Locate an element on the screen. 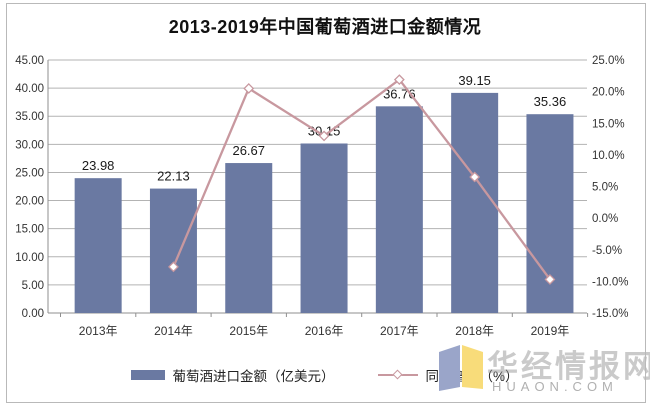  bar-value-label: 23.98 is located at coordinates (98, 165).